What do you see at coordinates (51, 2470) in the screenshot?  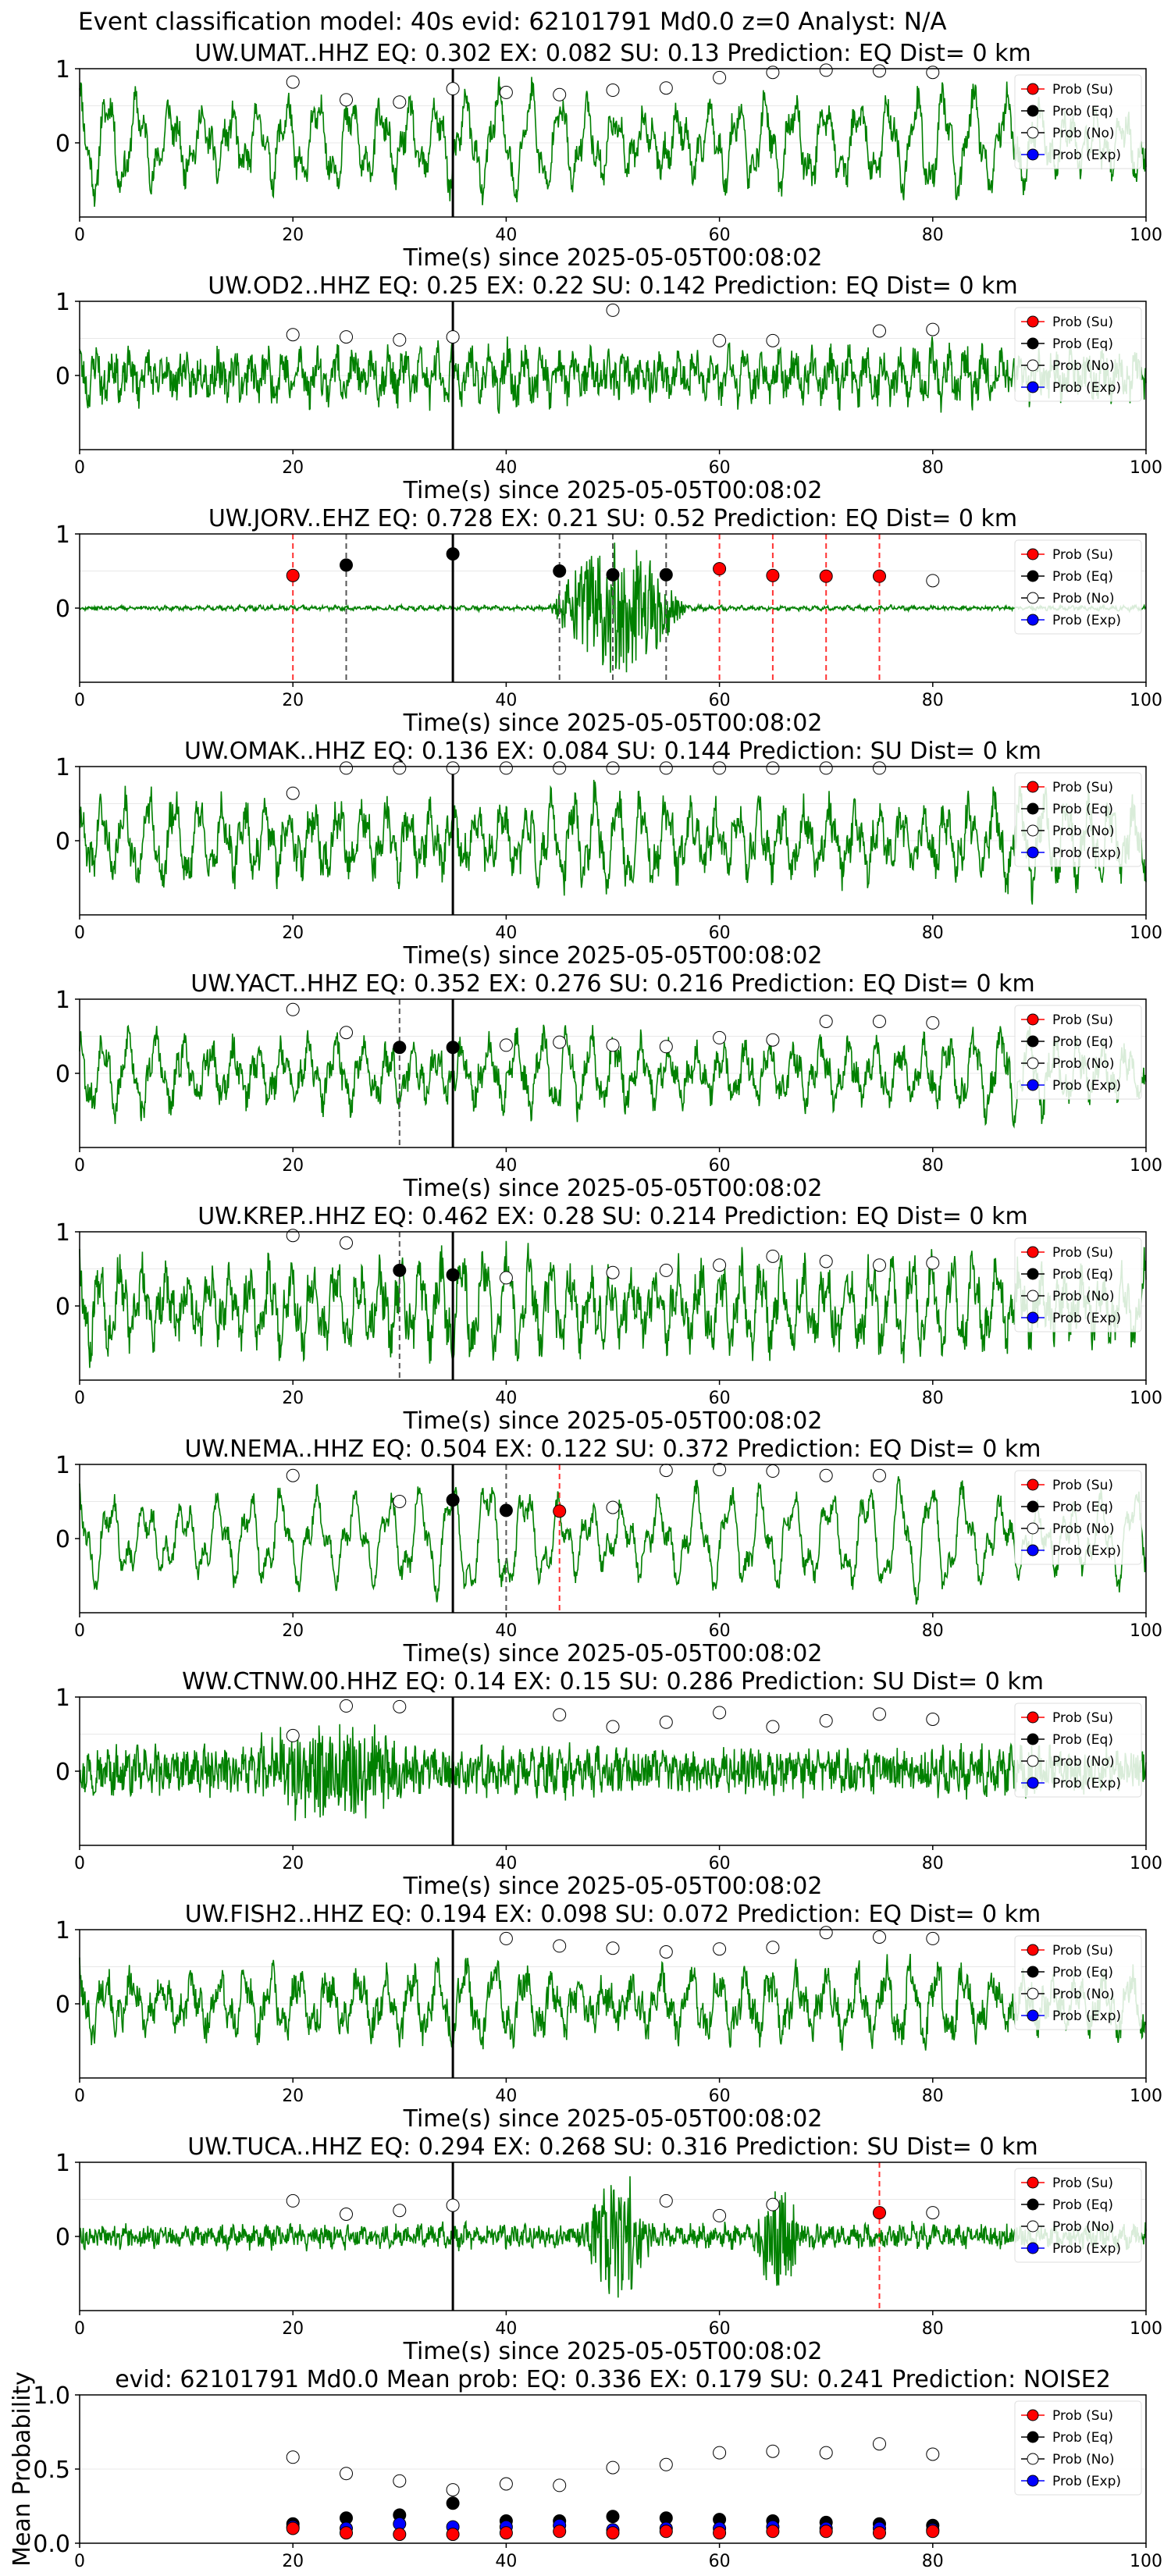 I see `y-tick-label: 0.5` at bounding box center [51, 2470].